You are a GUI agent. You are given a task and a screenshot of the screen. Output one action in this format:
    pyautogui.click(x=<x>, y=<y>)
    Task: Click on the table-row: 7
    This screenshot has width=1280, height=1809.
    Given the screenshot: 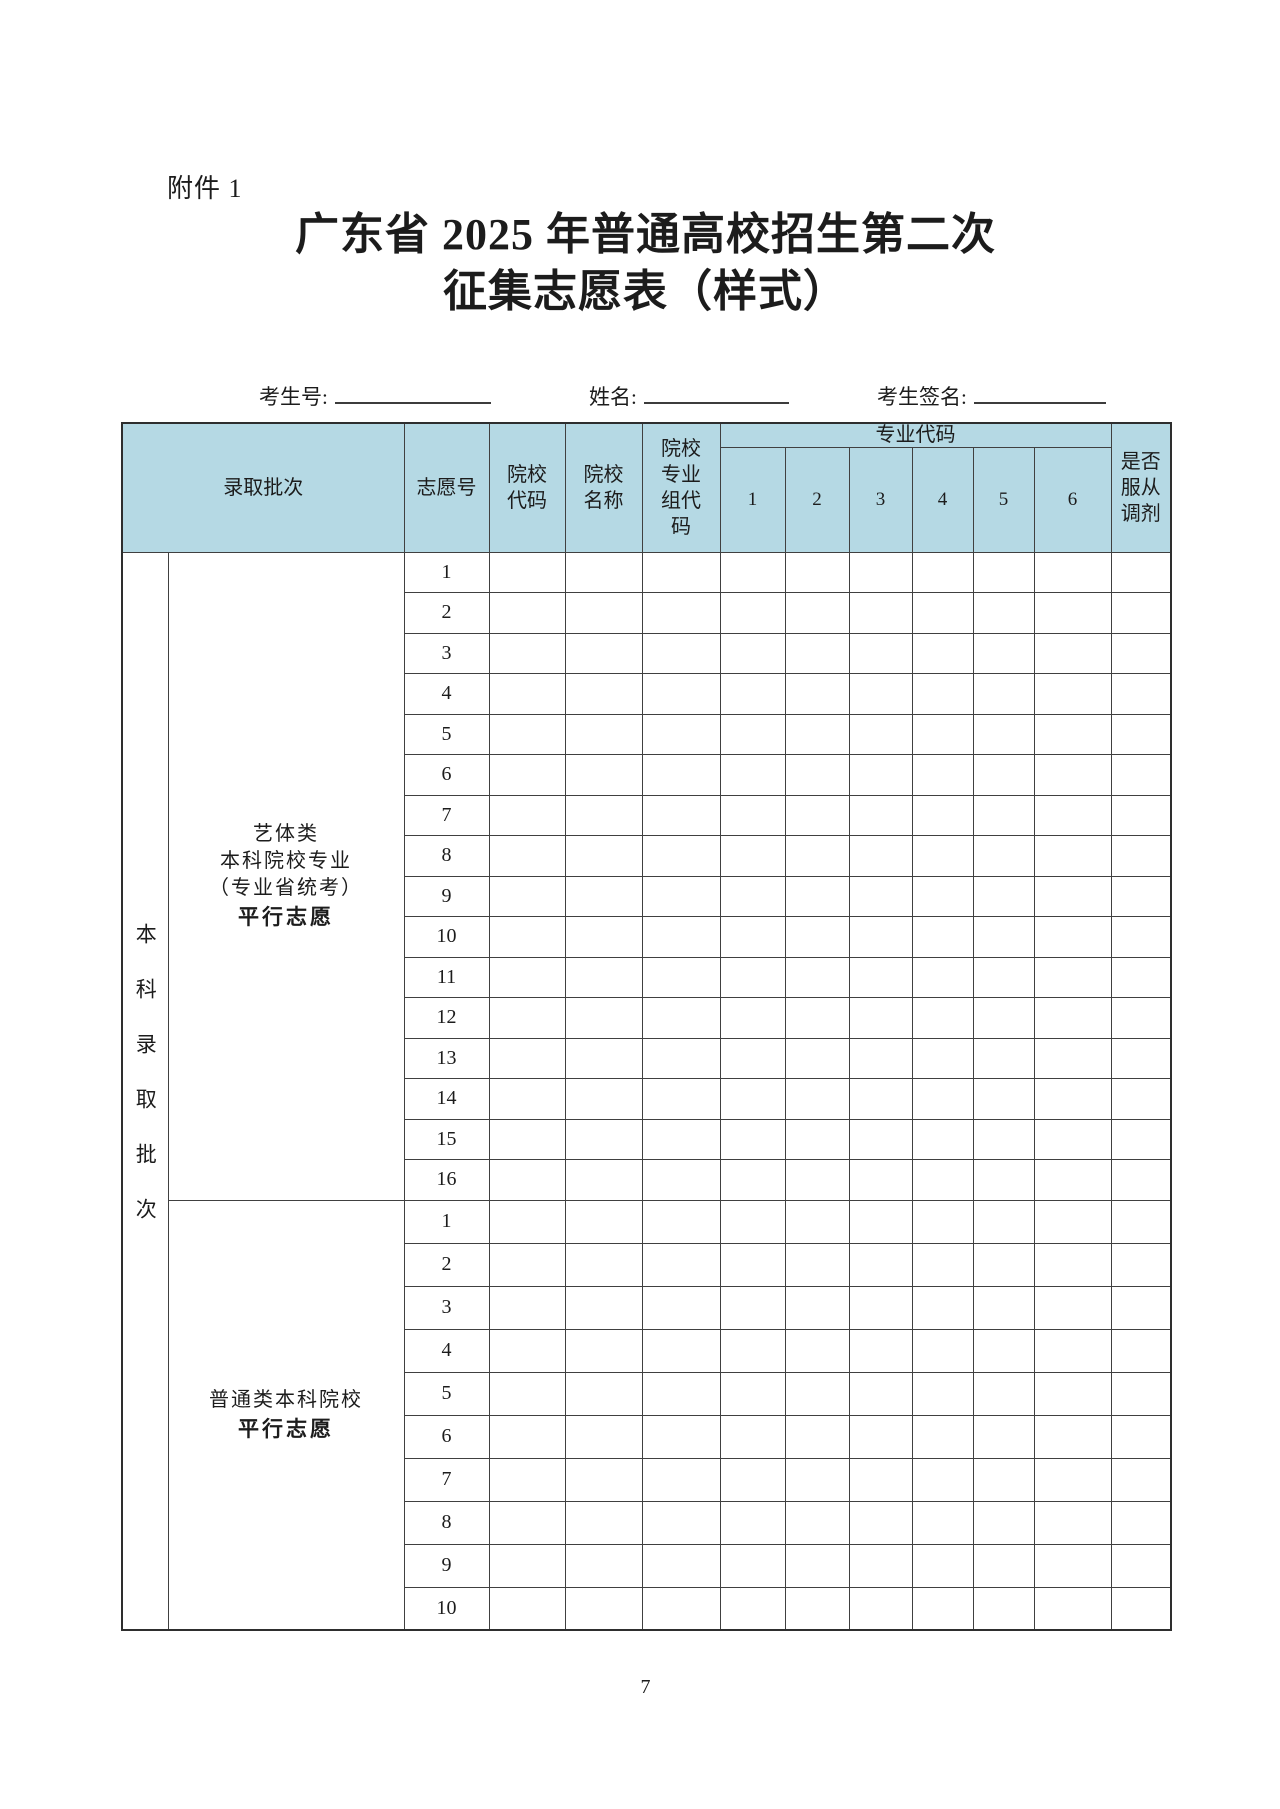 What is the action you would take?
    pyautogui.click(x=647, y=815)
    